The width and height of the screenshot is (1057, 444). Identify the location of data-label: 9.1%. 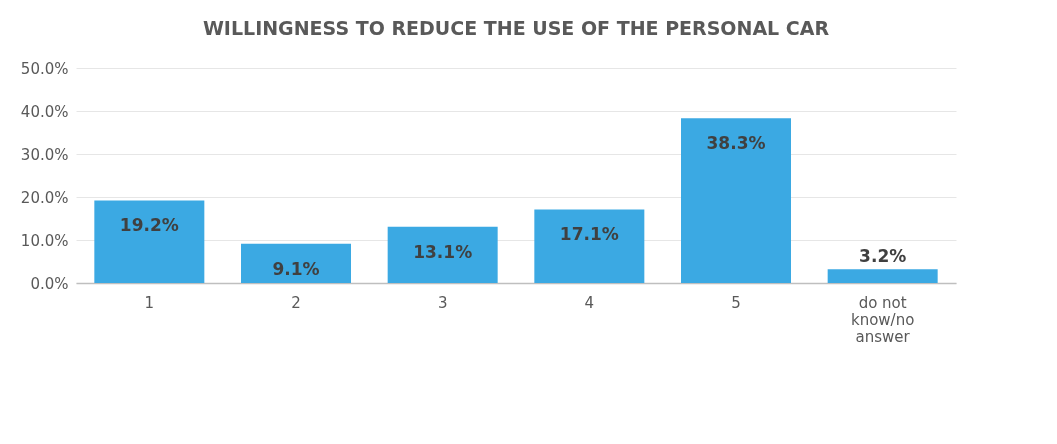
(296, 268).